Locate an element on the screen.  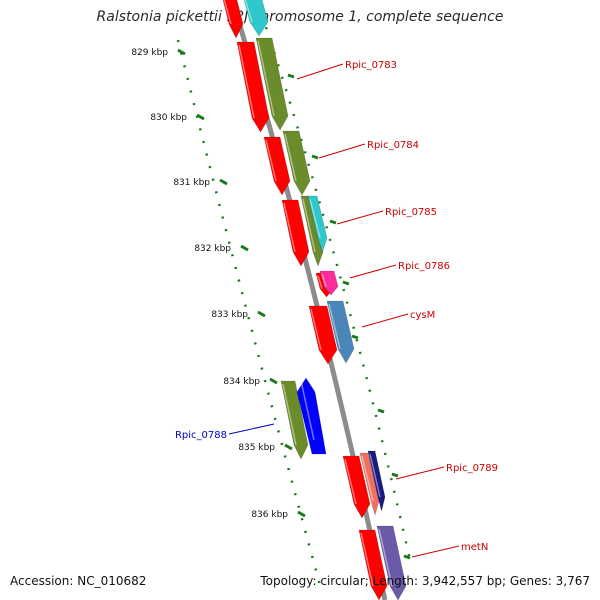
gene-metn-cds-highlight is located at coordinates (367, 559).